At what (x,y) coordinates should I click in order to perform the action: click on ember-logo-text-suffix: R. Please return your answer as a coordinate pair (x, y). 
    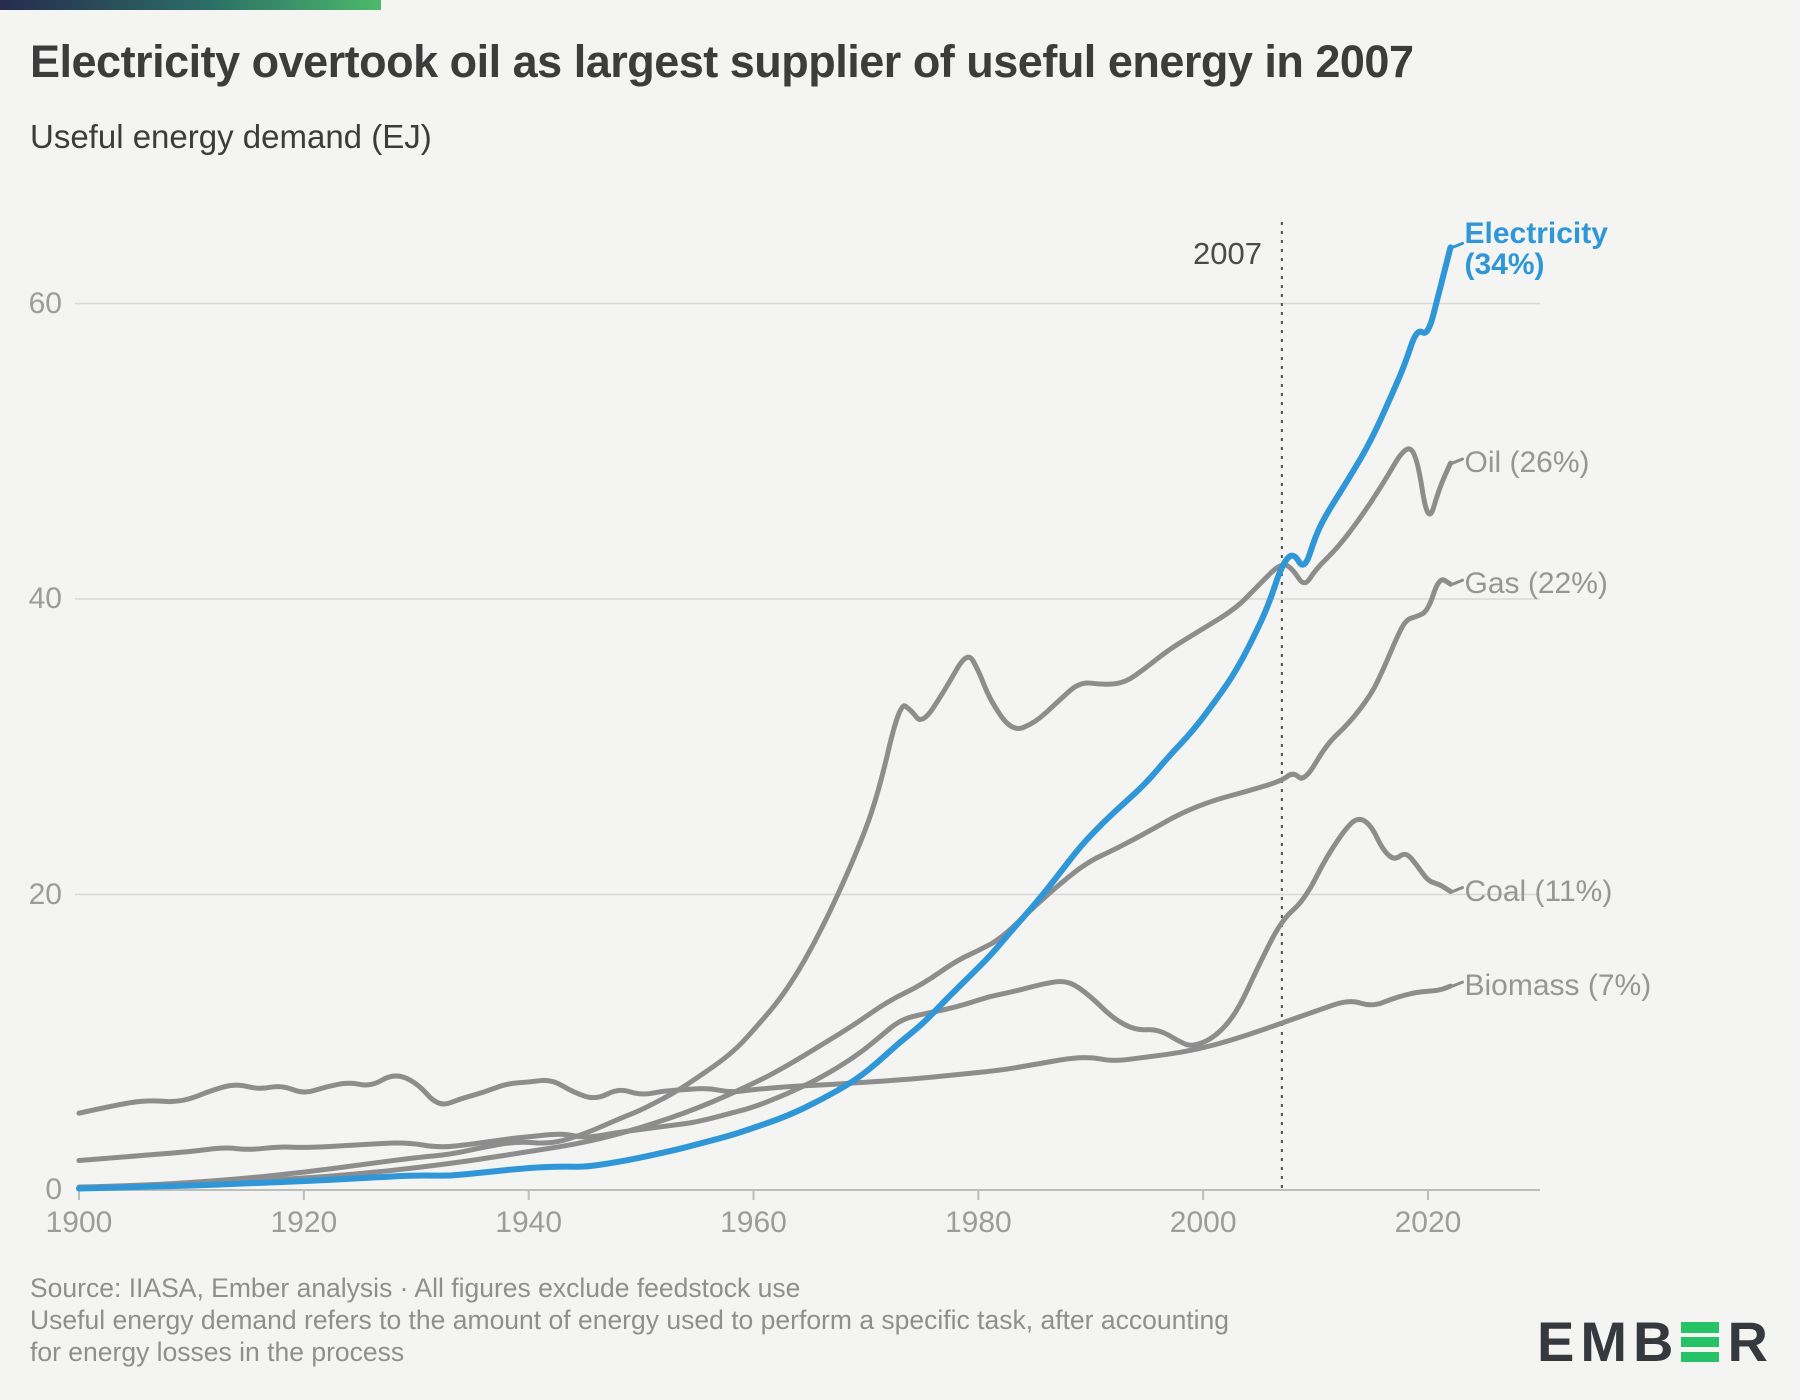
    Looking at the image, I should click on (1750, 1341).